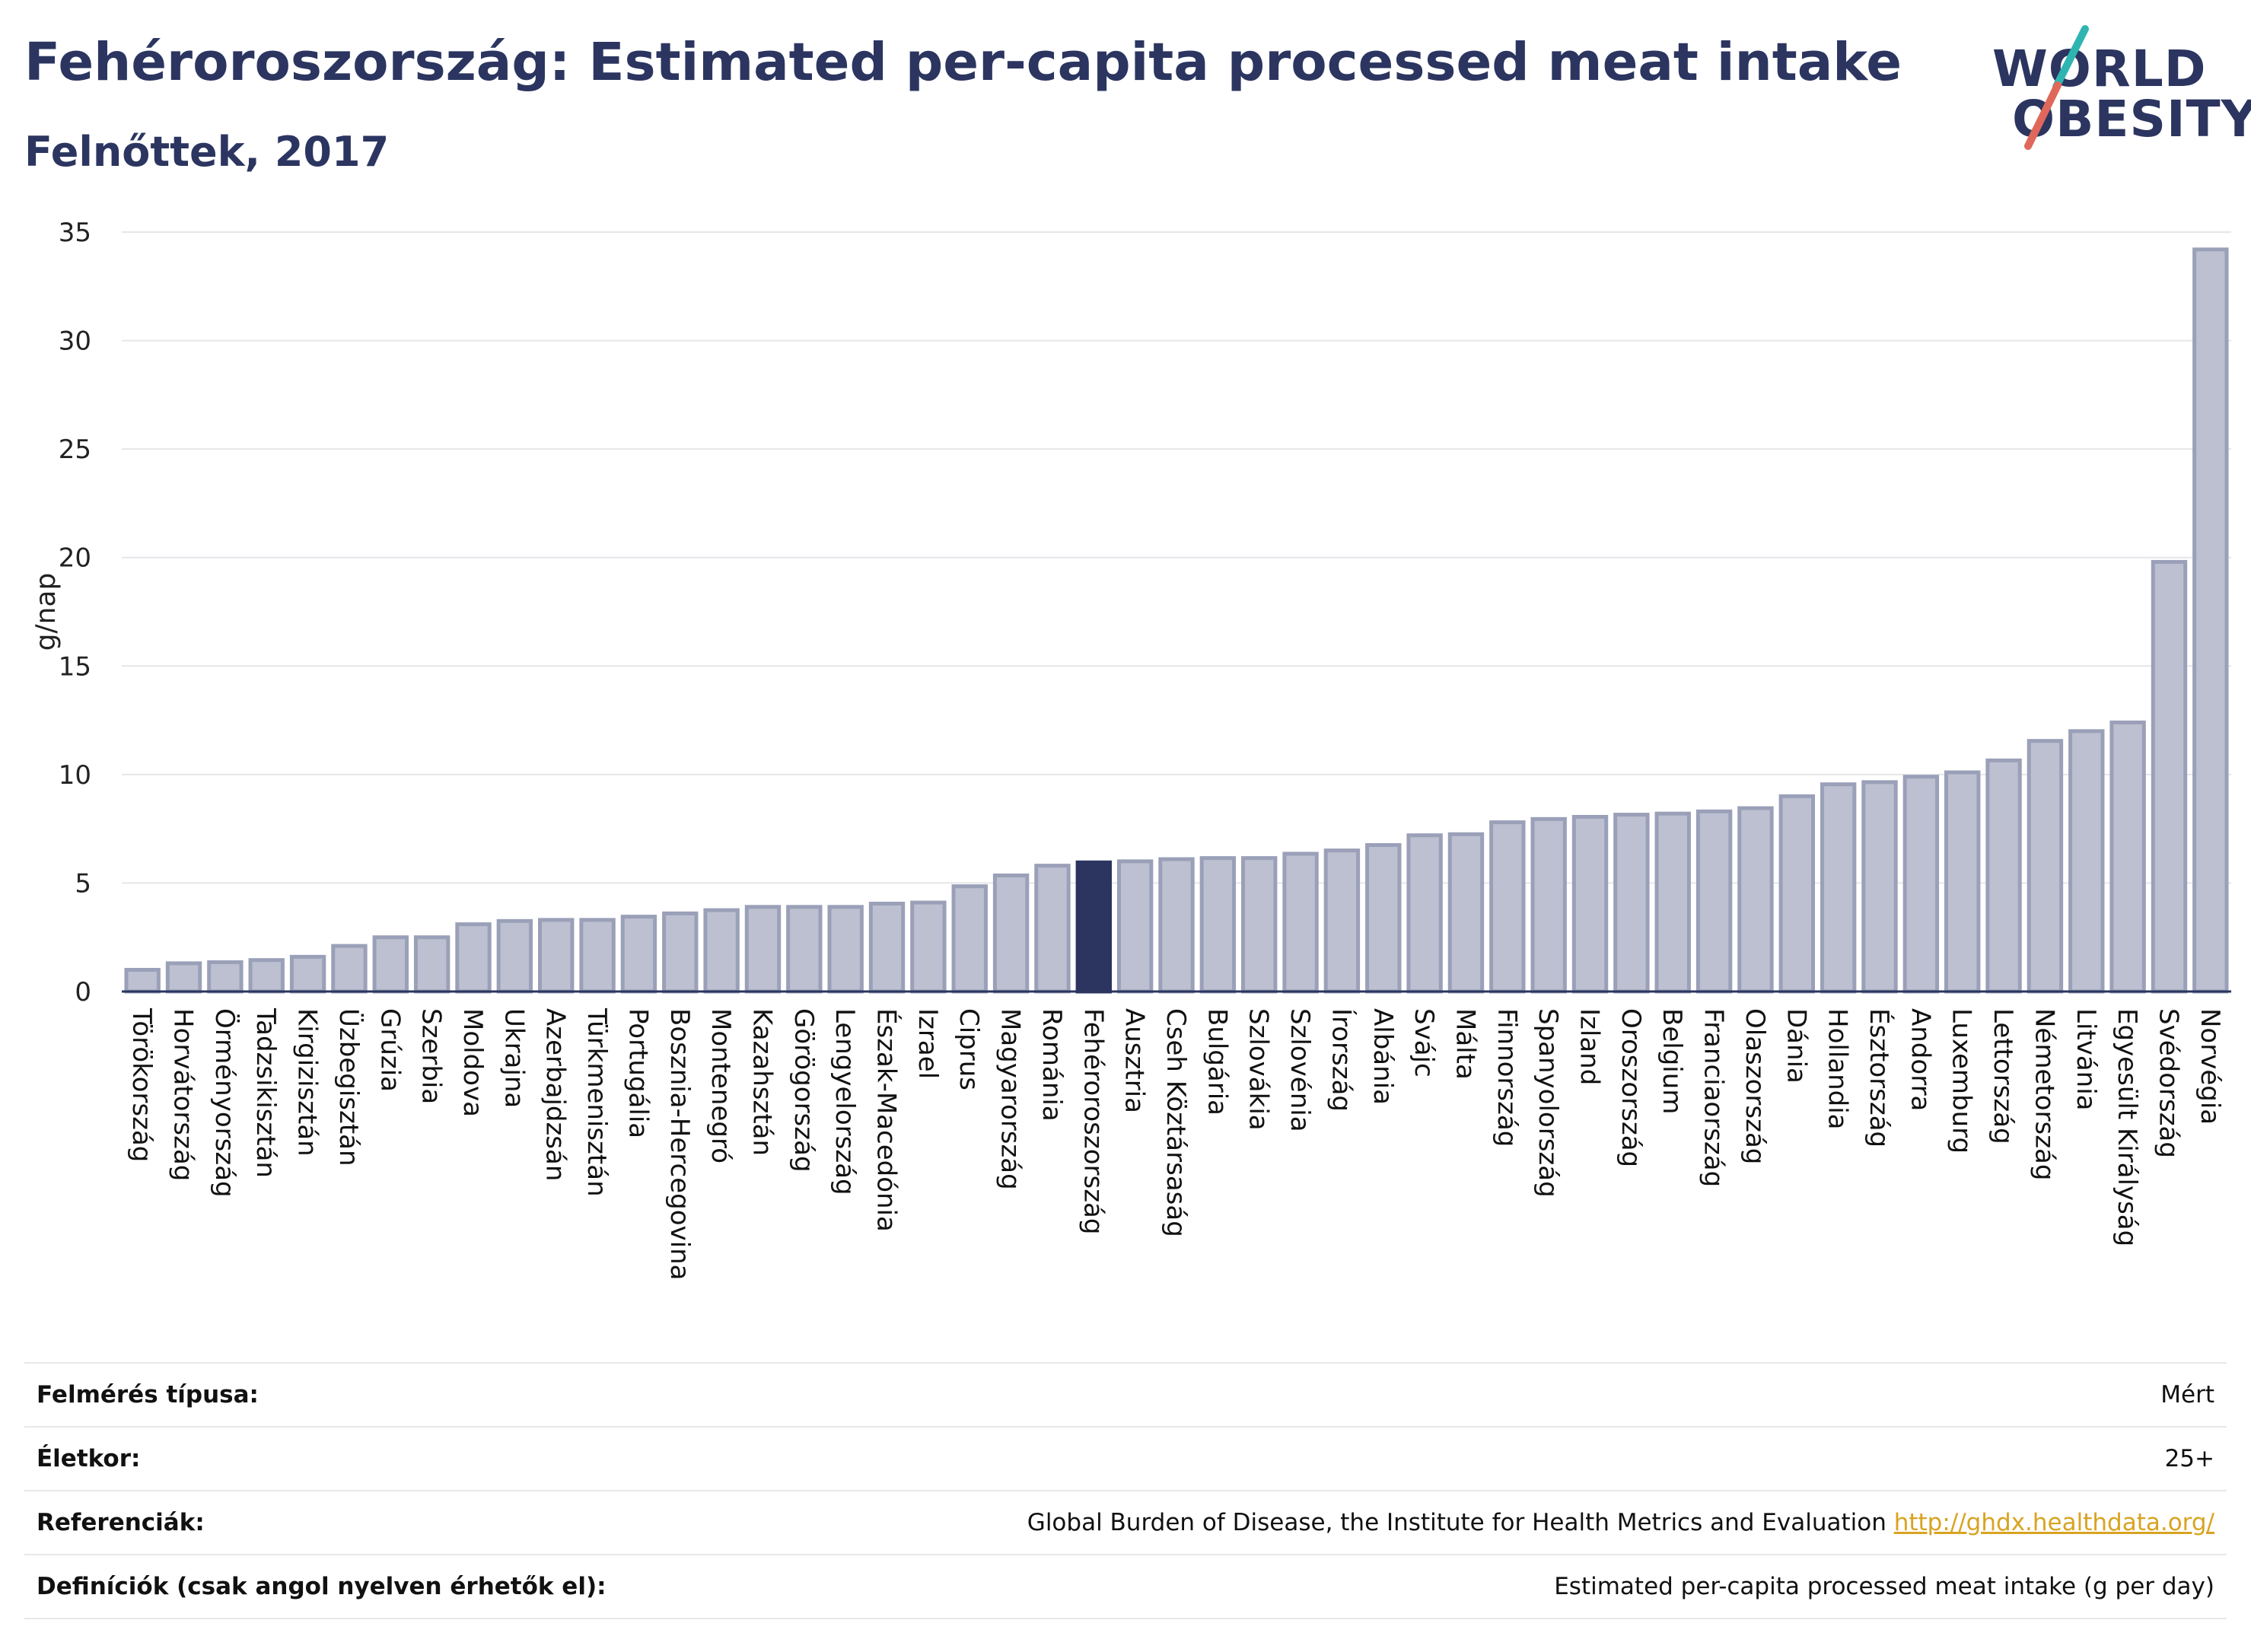 The width and height of the screenshot is (2251, 1652). Describe the element at coordinates (1176, 1122) in the screenshot. I see `x-tick-label: Cseh Köztársaság` at that location.